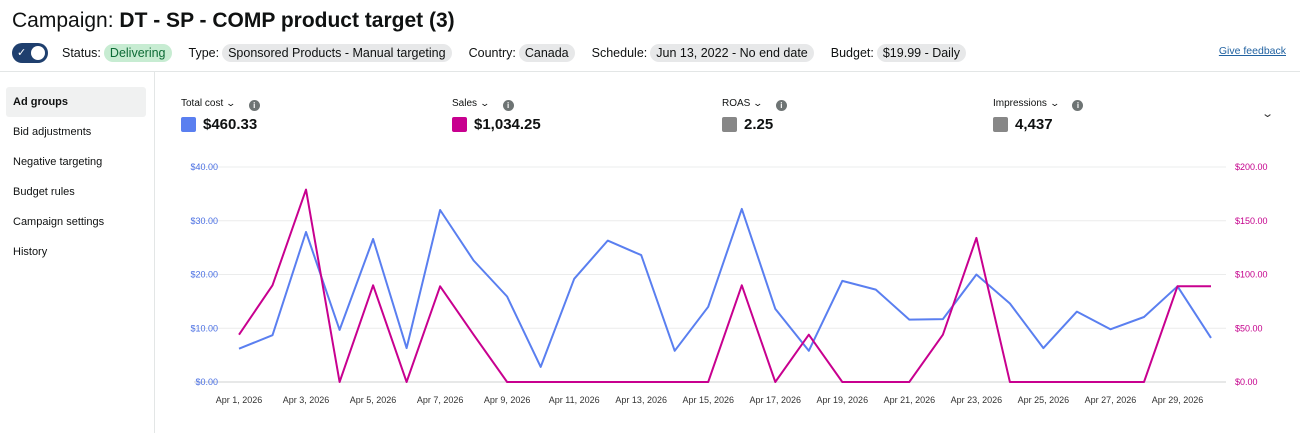 The image size is (1300, 433). What do you see at coordinates (204, 221) in the screenshot?
I see `y-left-tick-label: $30.00` at bounding box center [204, 221].